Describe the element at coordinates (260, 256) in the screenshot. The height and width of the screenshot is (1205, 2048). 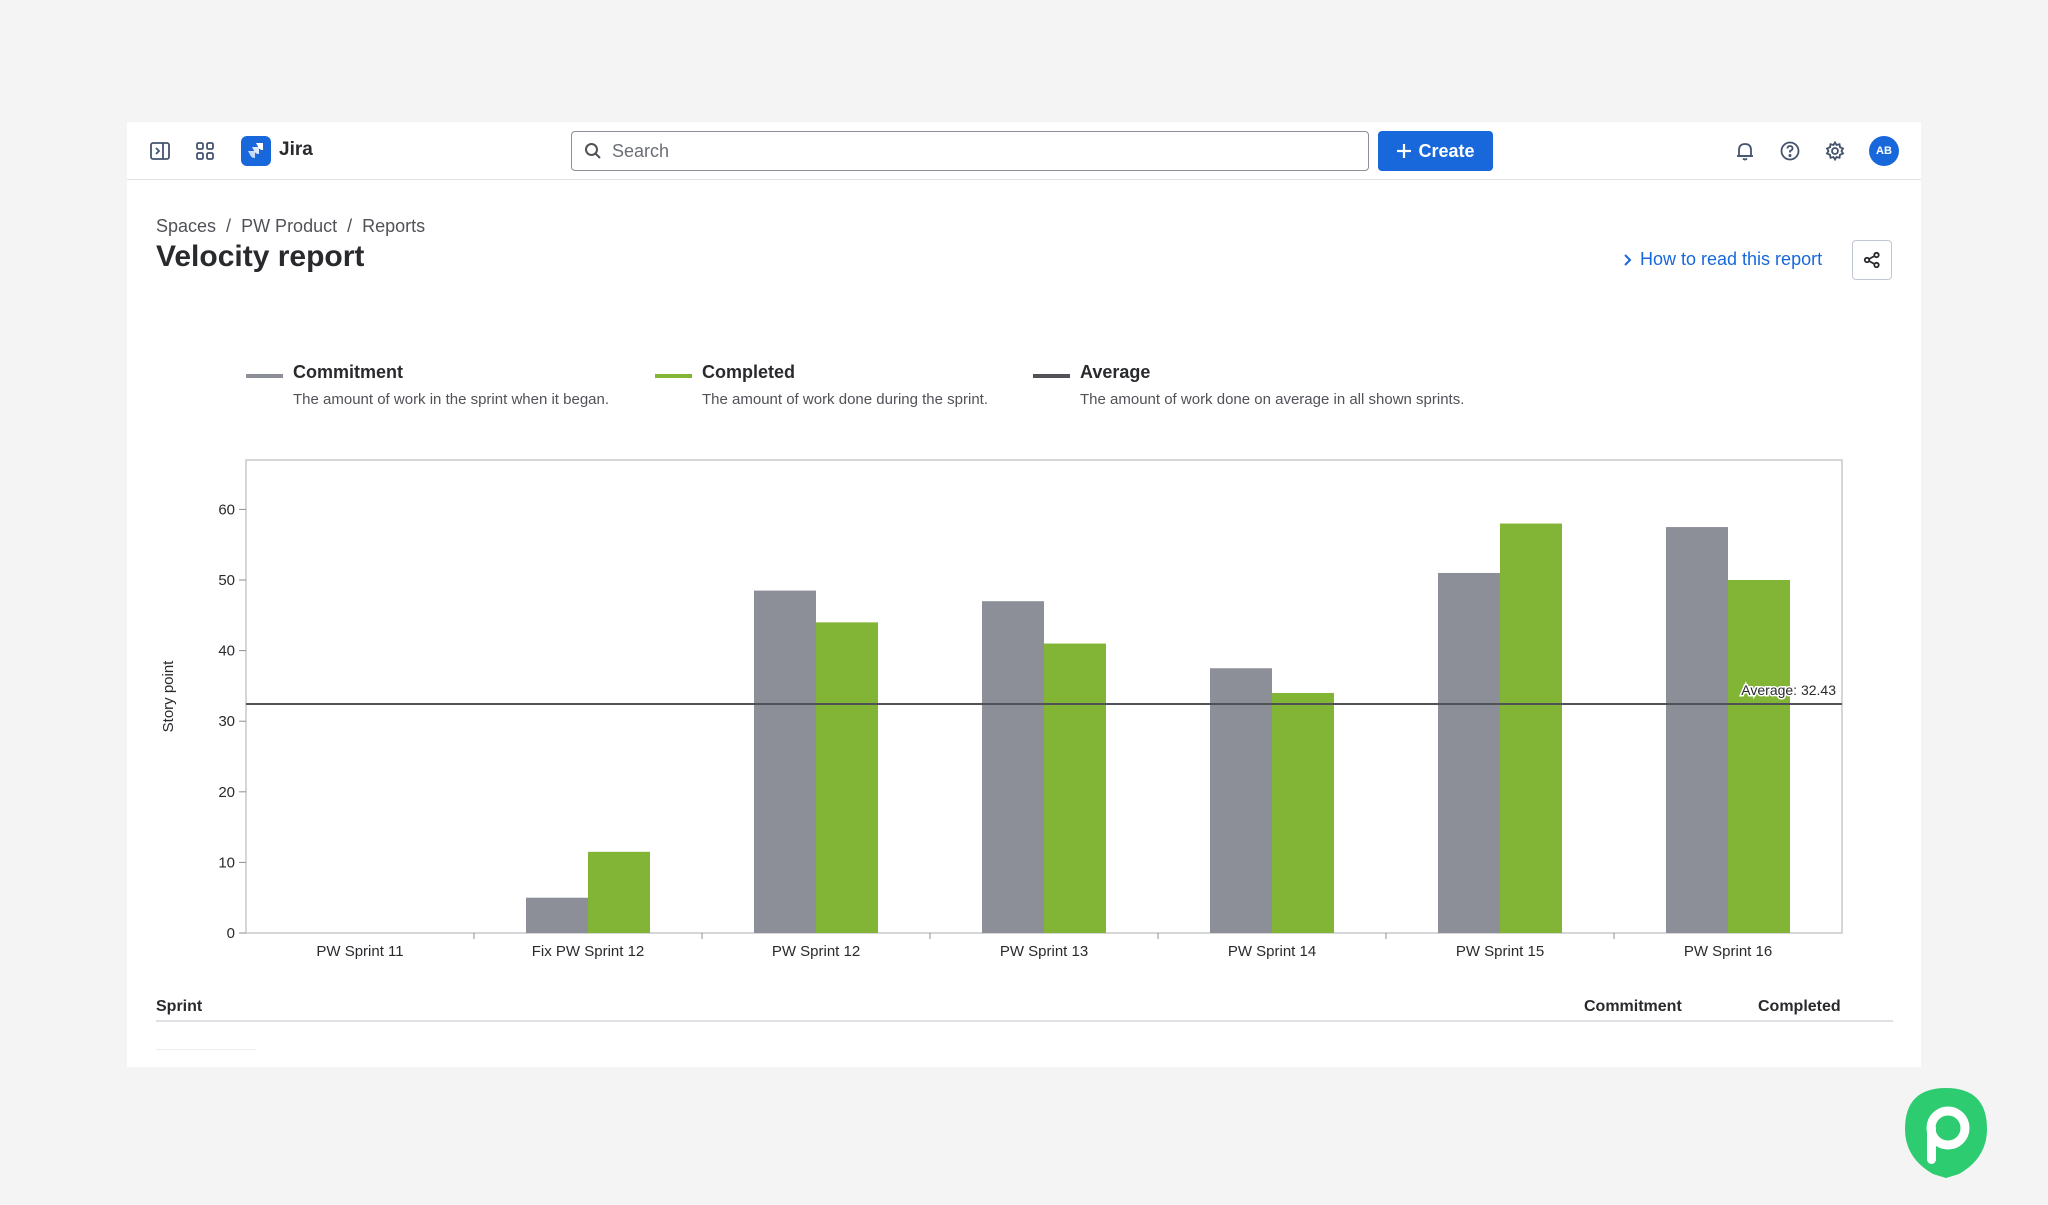
I see `page-title: Velocity report` at that location.